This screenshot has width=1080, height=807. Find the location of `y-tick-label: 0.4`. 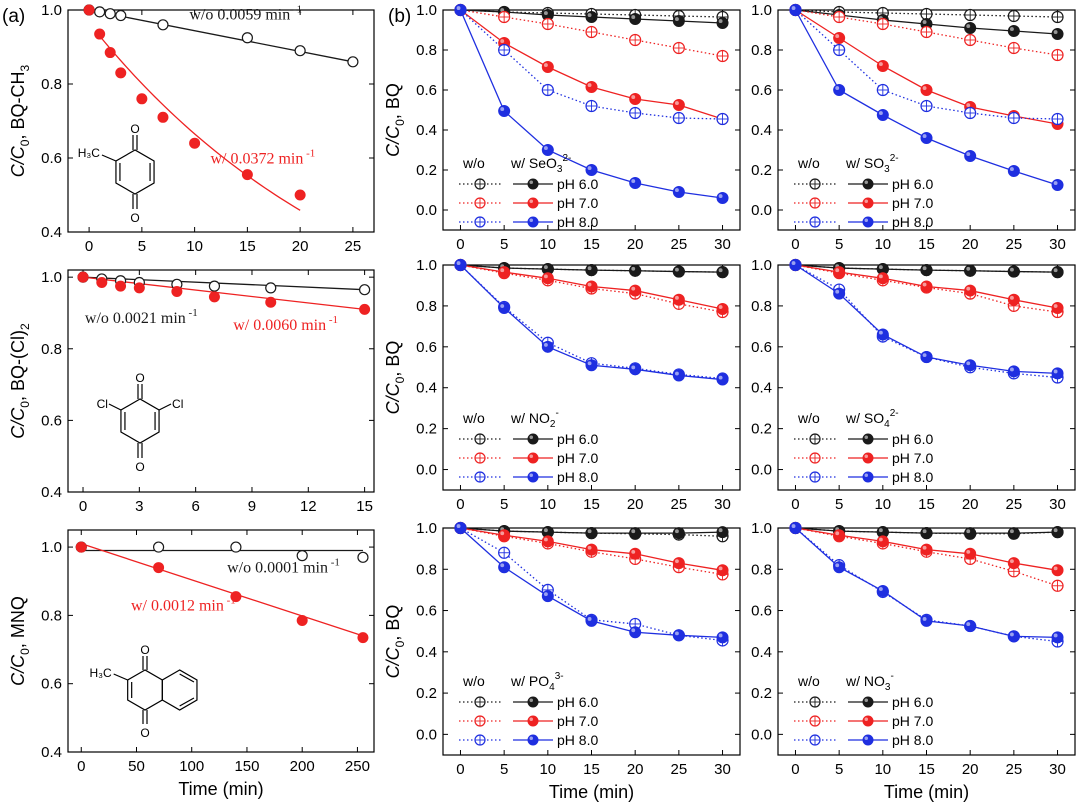

y-tick-label: 0.4 is located at coordinates (426, 388).